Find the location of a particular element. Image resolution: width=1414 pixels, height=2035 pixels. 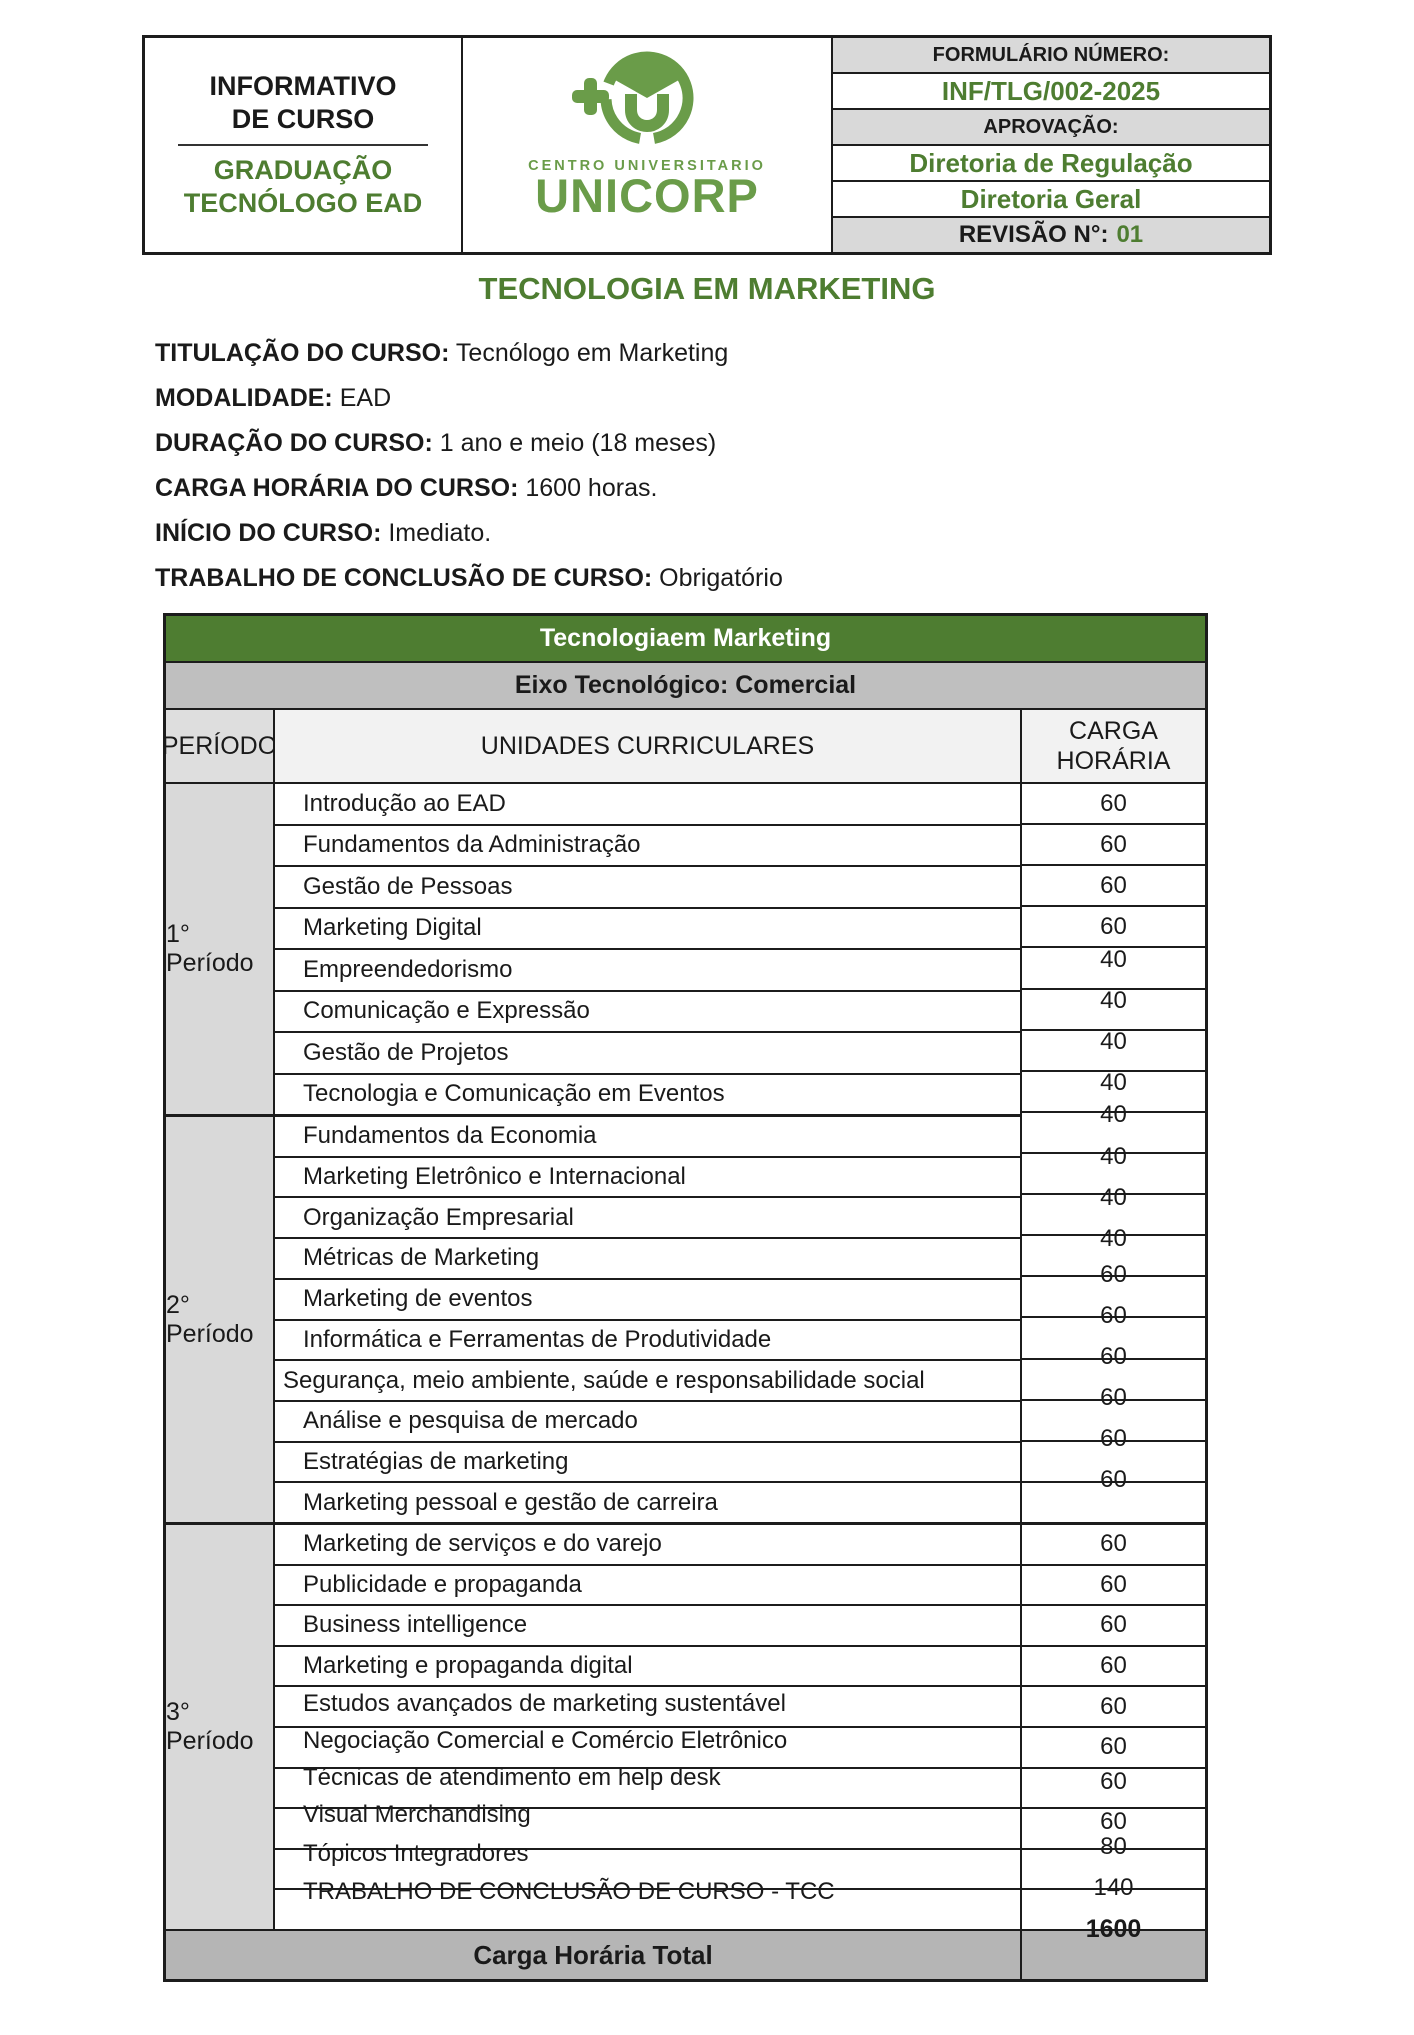

form-number-value-row: INF/TLG/002-2025 is located at coordinates (1051, 90).